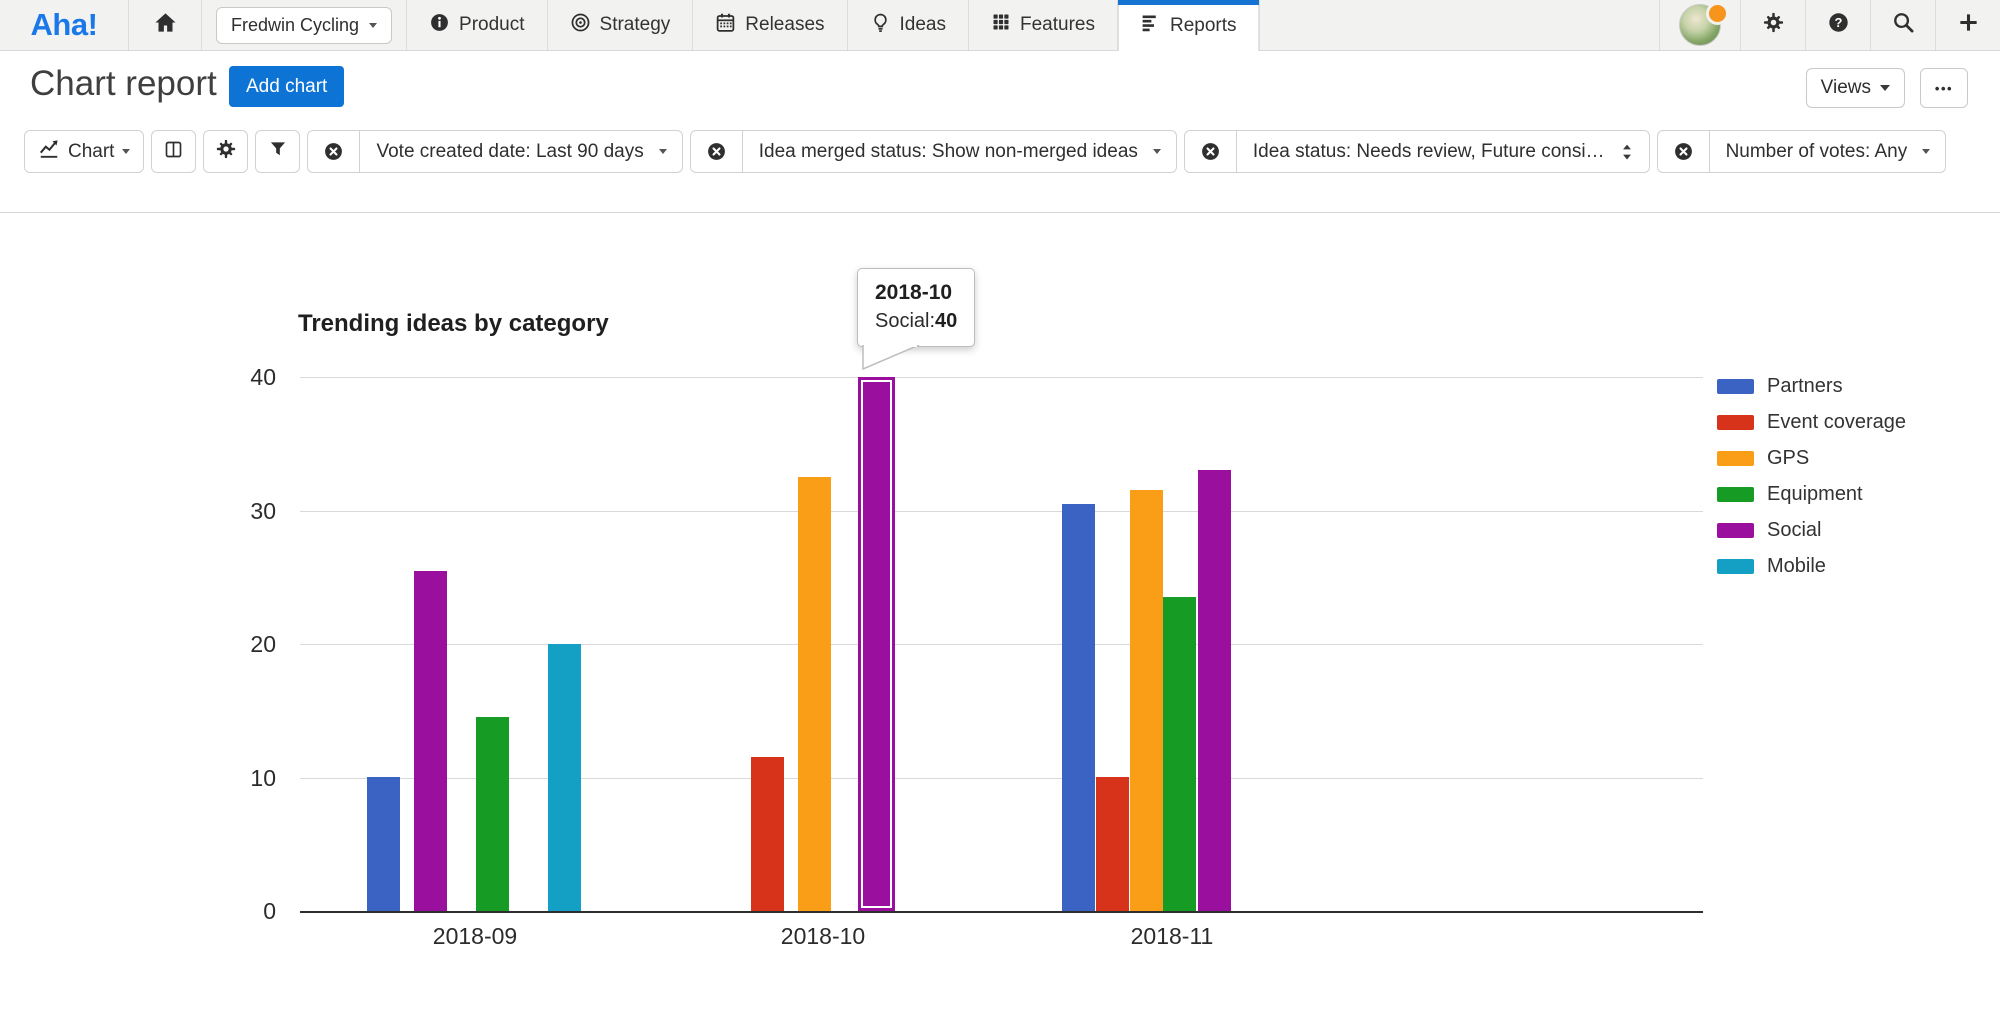 The height and width of the screenshot is (1019, 2000). Describe the element at coordinates (580, 25) in the screenshot. I see `target-icon` at that location.